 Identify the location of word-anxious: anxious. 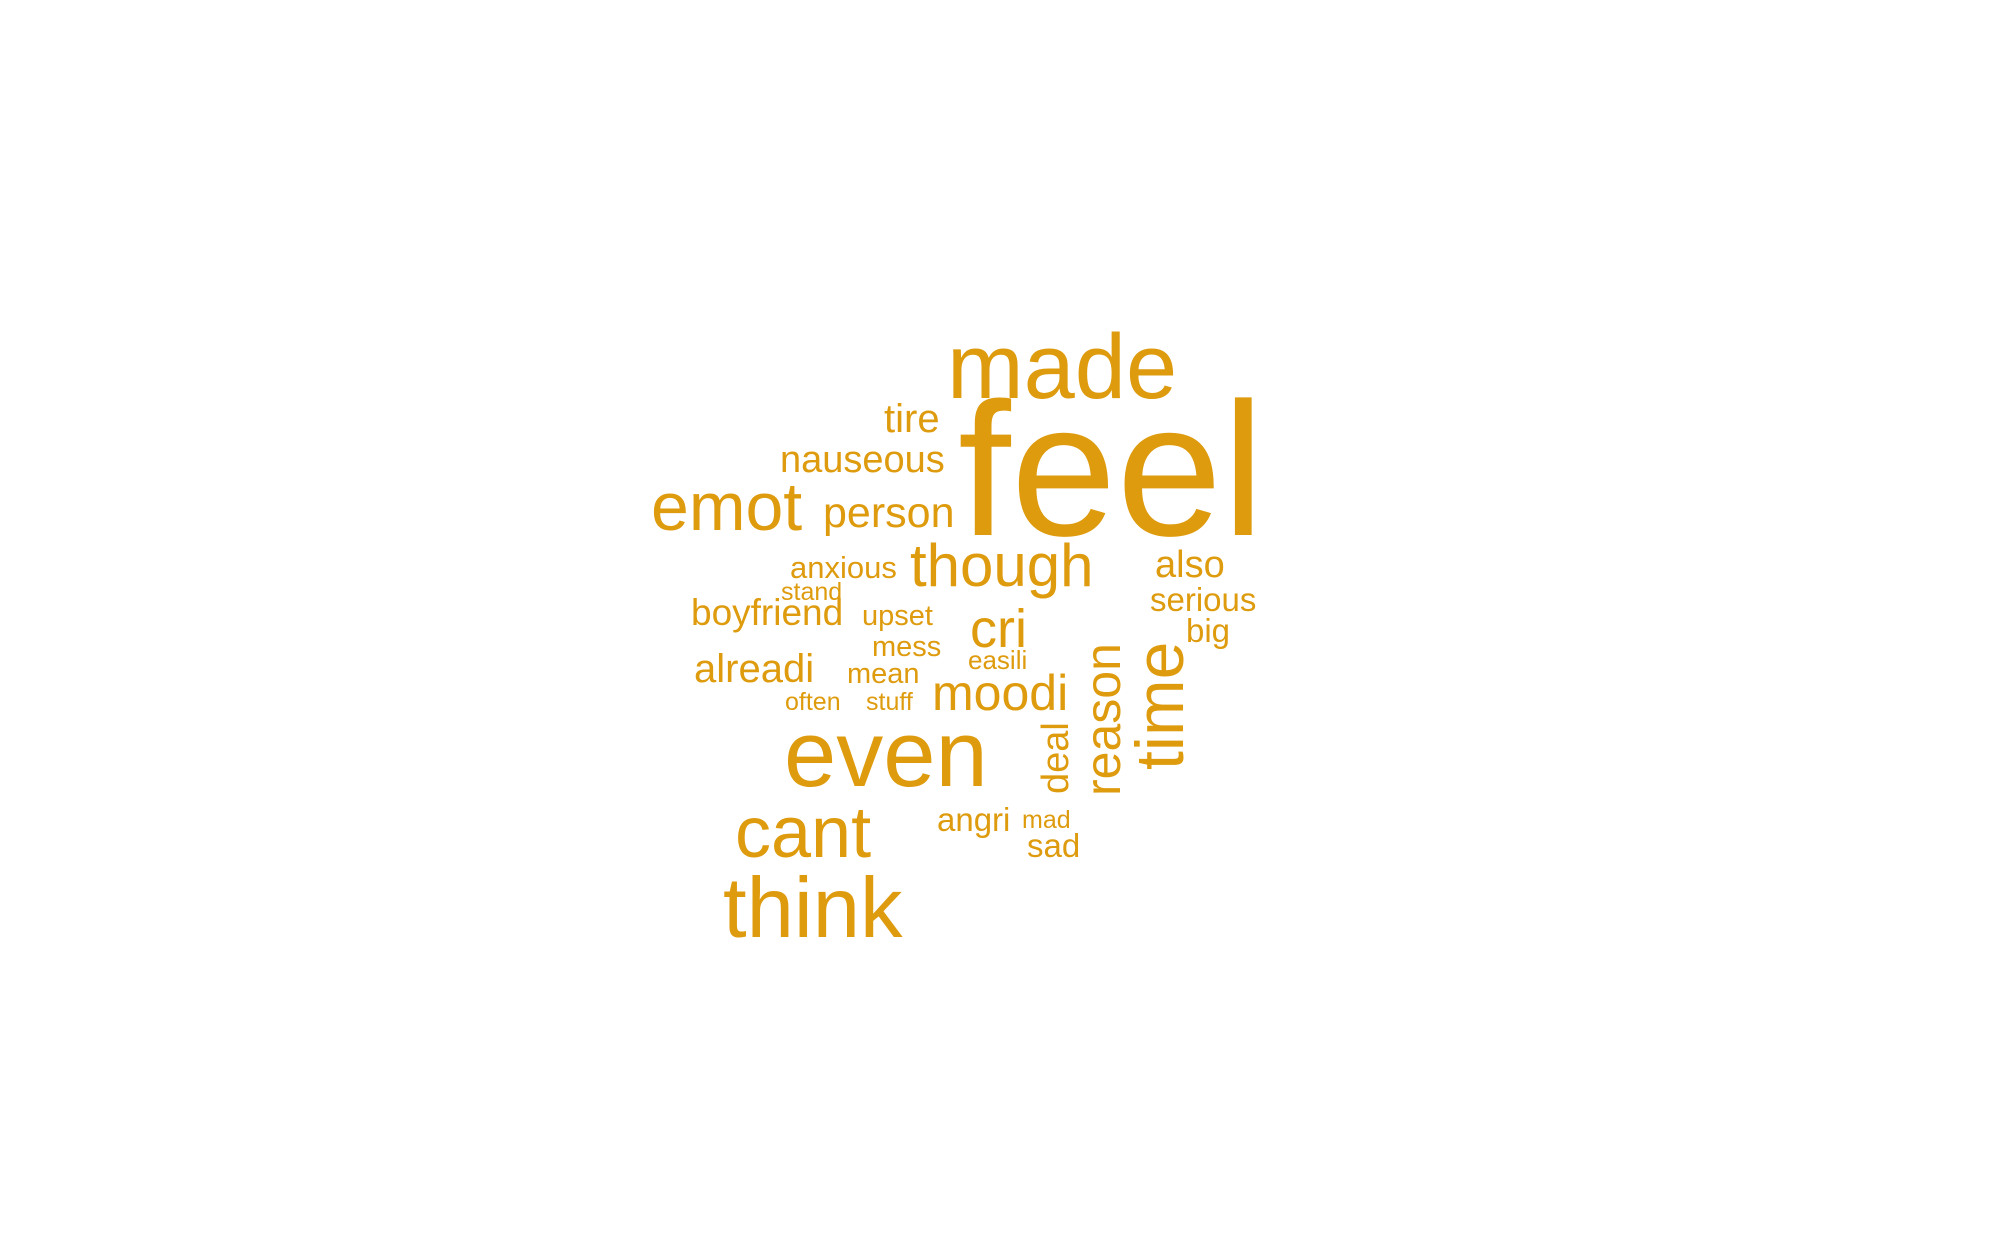
(843, 567).